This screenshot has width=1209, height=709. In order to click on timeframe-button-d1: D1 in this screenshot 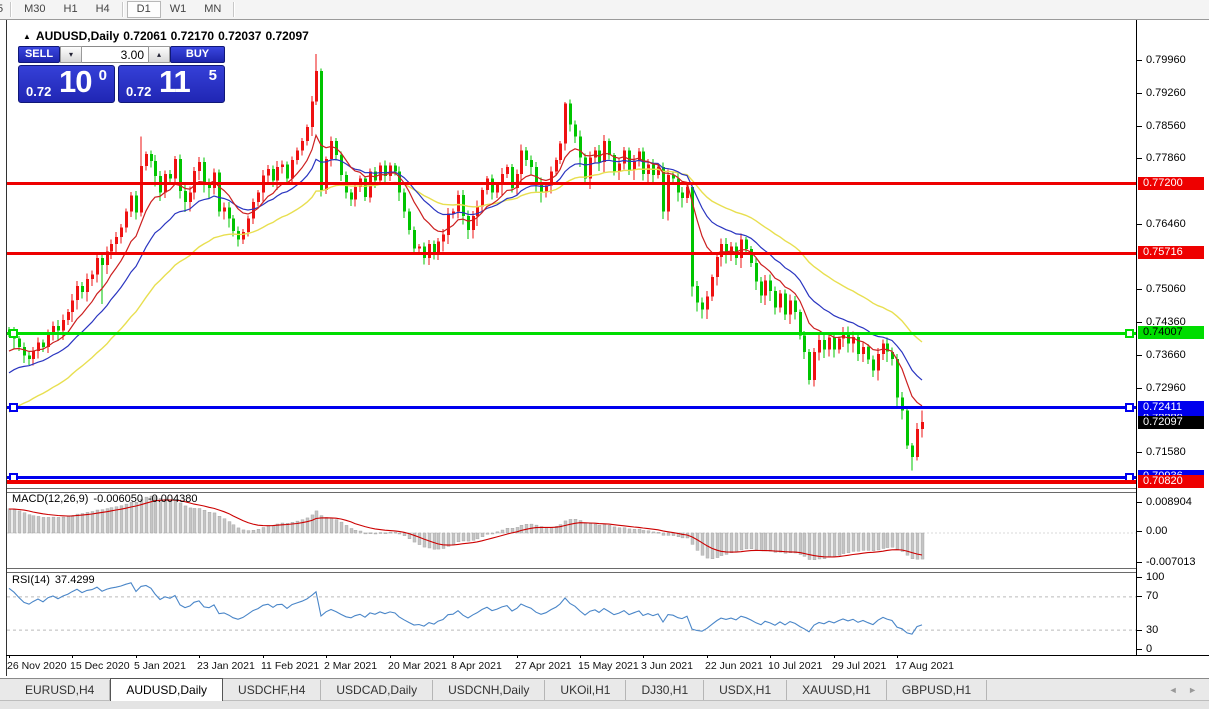, I will do `click(143, 9)`.